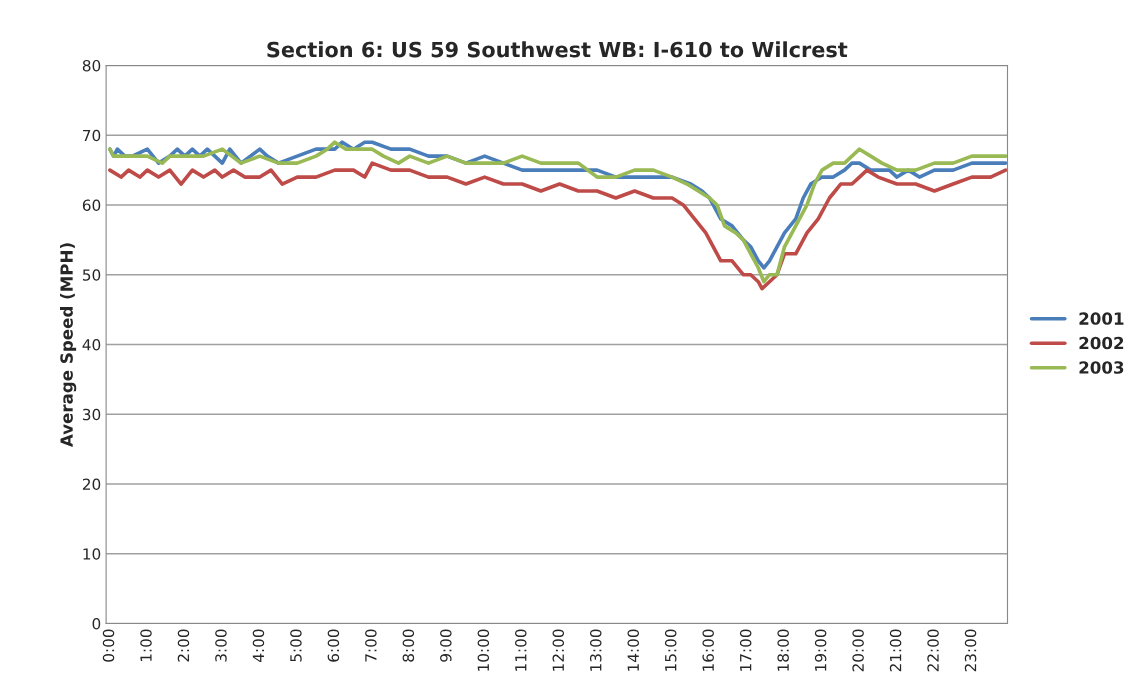 The image size is (1141, 689). I want to click on legend-label: 2002, so click(1101, 343).